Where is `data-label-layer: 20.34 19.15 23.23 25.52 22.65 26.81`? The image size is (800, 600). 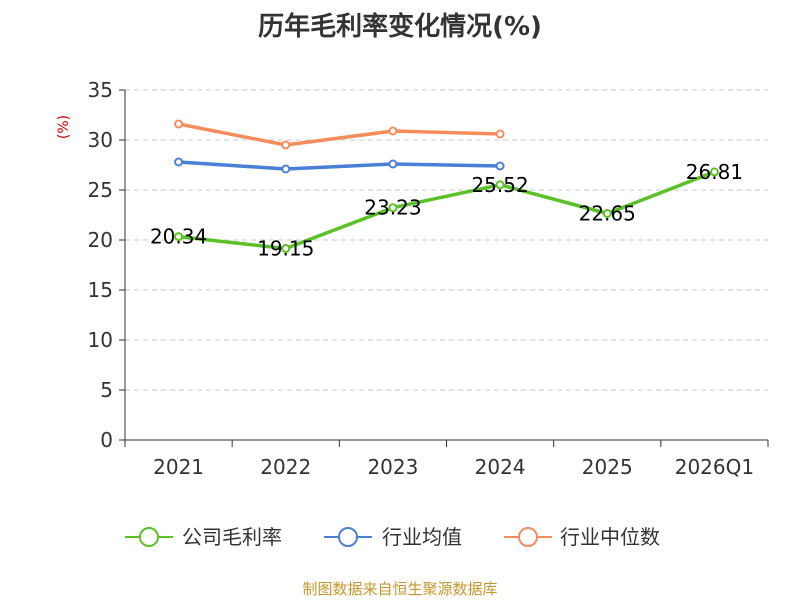 data-label-layer: 20.34 19.15 23.23 25.52 22.65 26.81 is located at coordinates (446, 210).